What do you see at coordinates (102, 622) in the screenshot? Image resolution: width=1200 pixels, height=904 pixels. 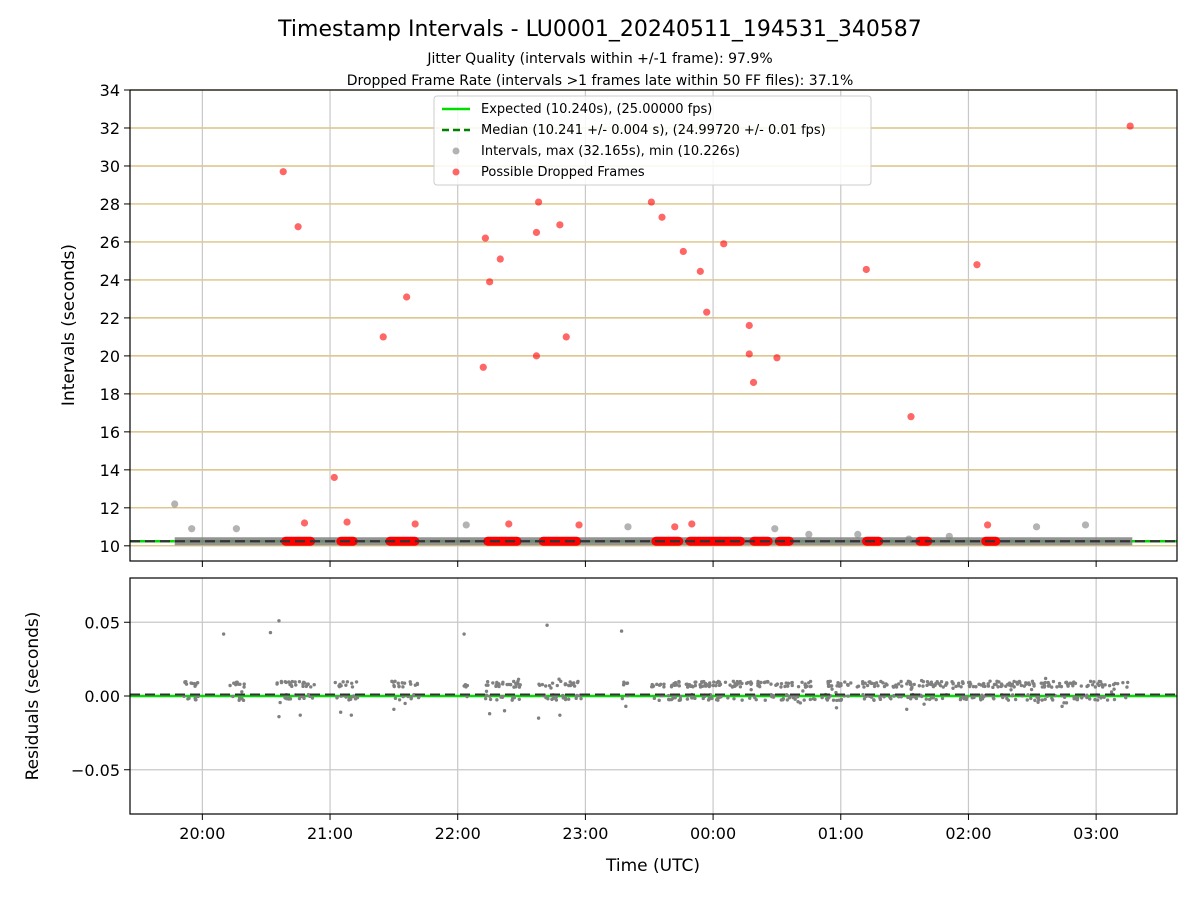 I see `residuals-ytick-label: 0.05` at bounding box center [102, 622].